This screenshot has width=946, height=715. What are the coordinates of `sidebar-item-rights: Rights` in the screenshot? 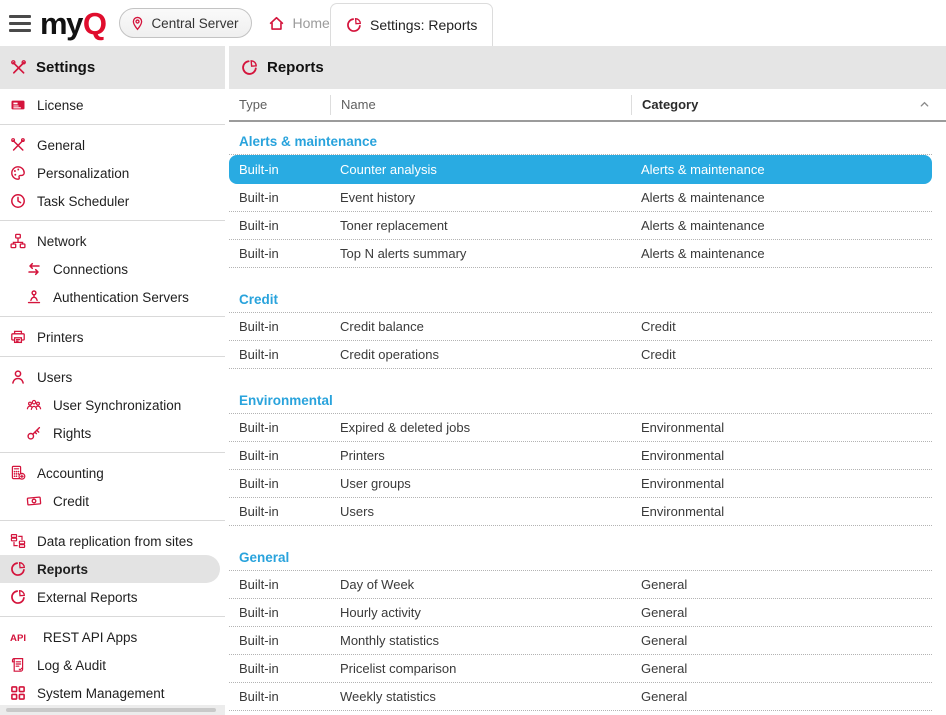 It's located at (112, 433).